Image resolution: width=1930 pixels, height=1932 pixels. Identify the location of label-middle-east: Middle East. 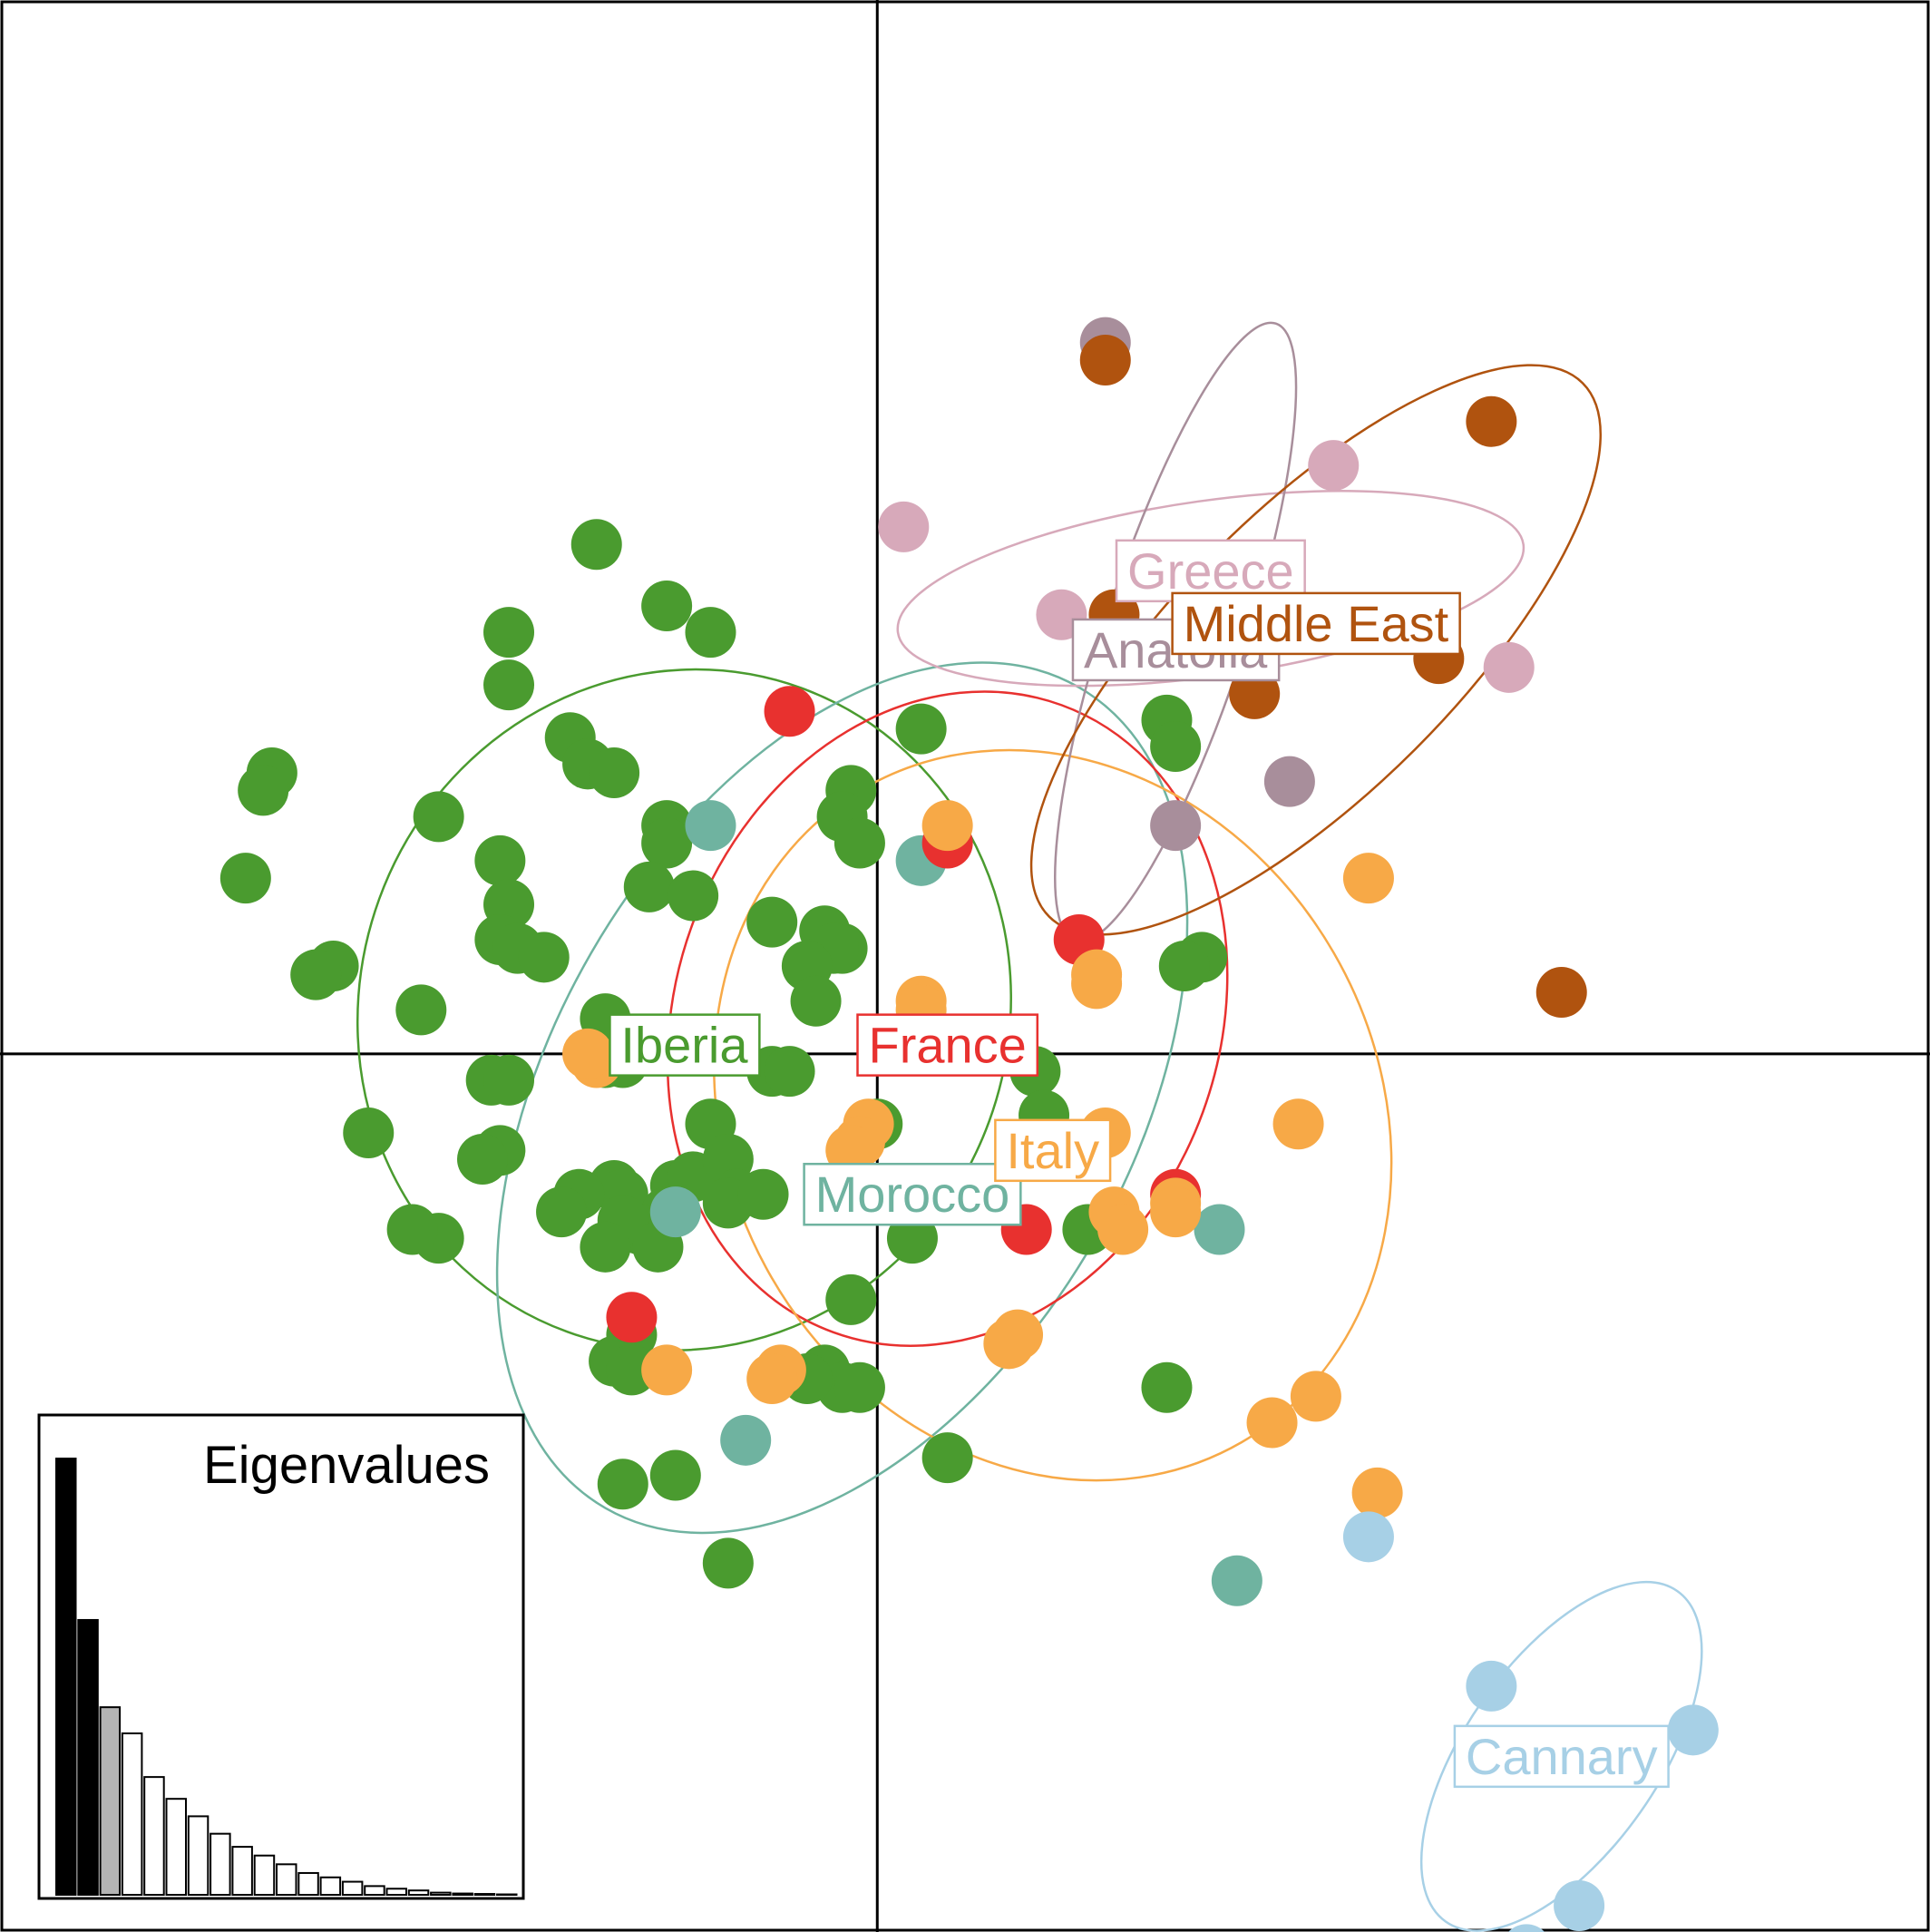
(1317, 623).